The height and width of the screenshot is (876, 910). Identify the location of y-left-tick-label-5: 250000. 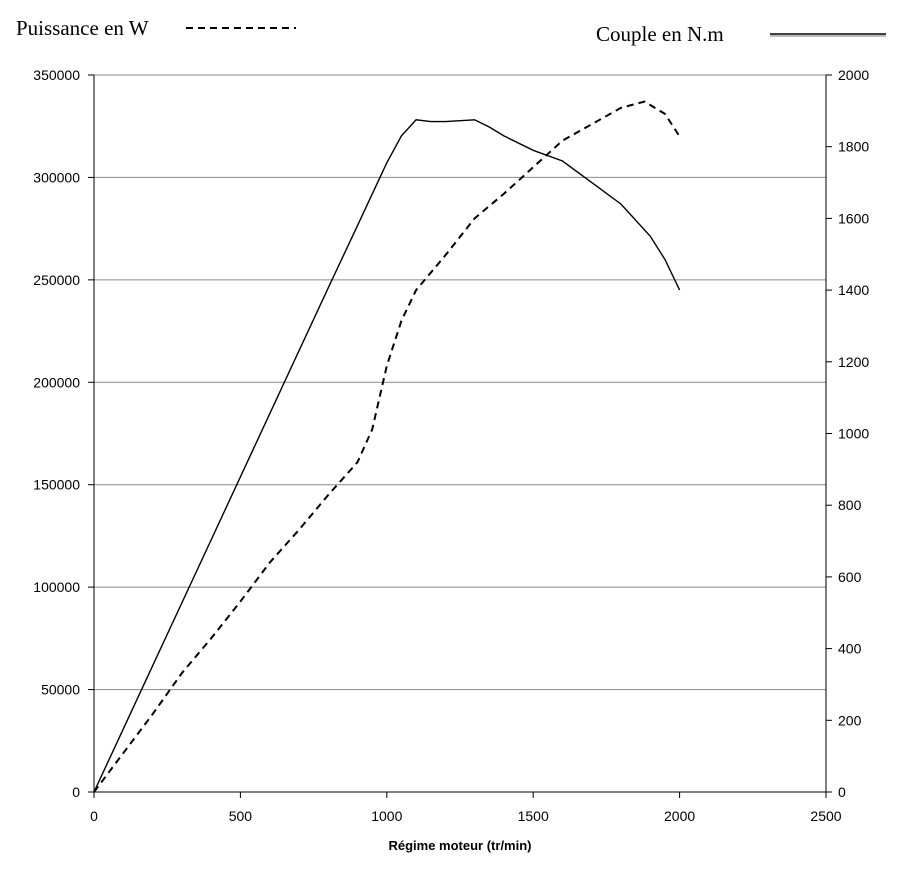
(56, 280).